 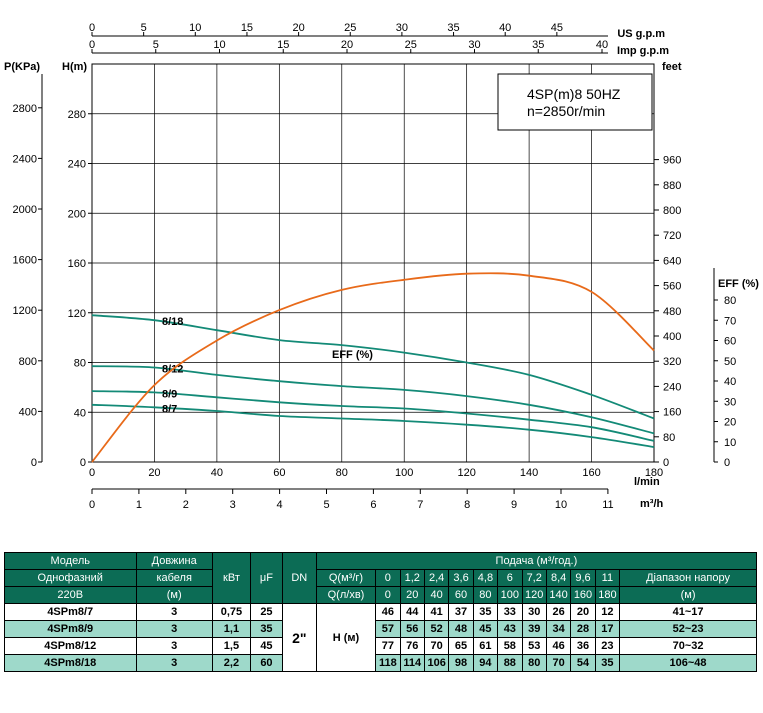 What do you see at coordinates (574, 94) in the screenshot?
I see `chart-title: 4SP(m)8 50HZ` at bounding box center [574, 94].